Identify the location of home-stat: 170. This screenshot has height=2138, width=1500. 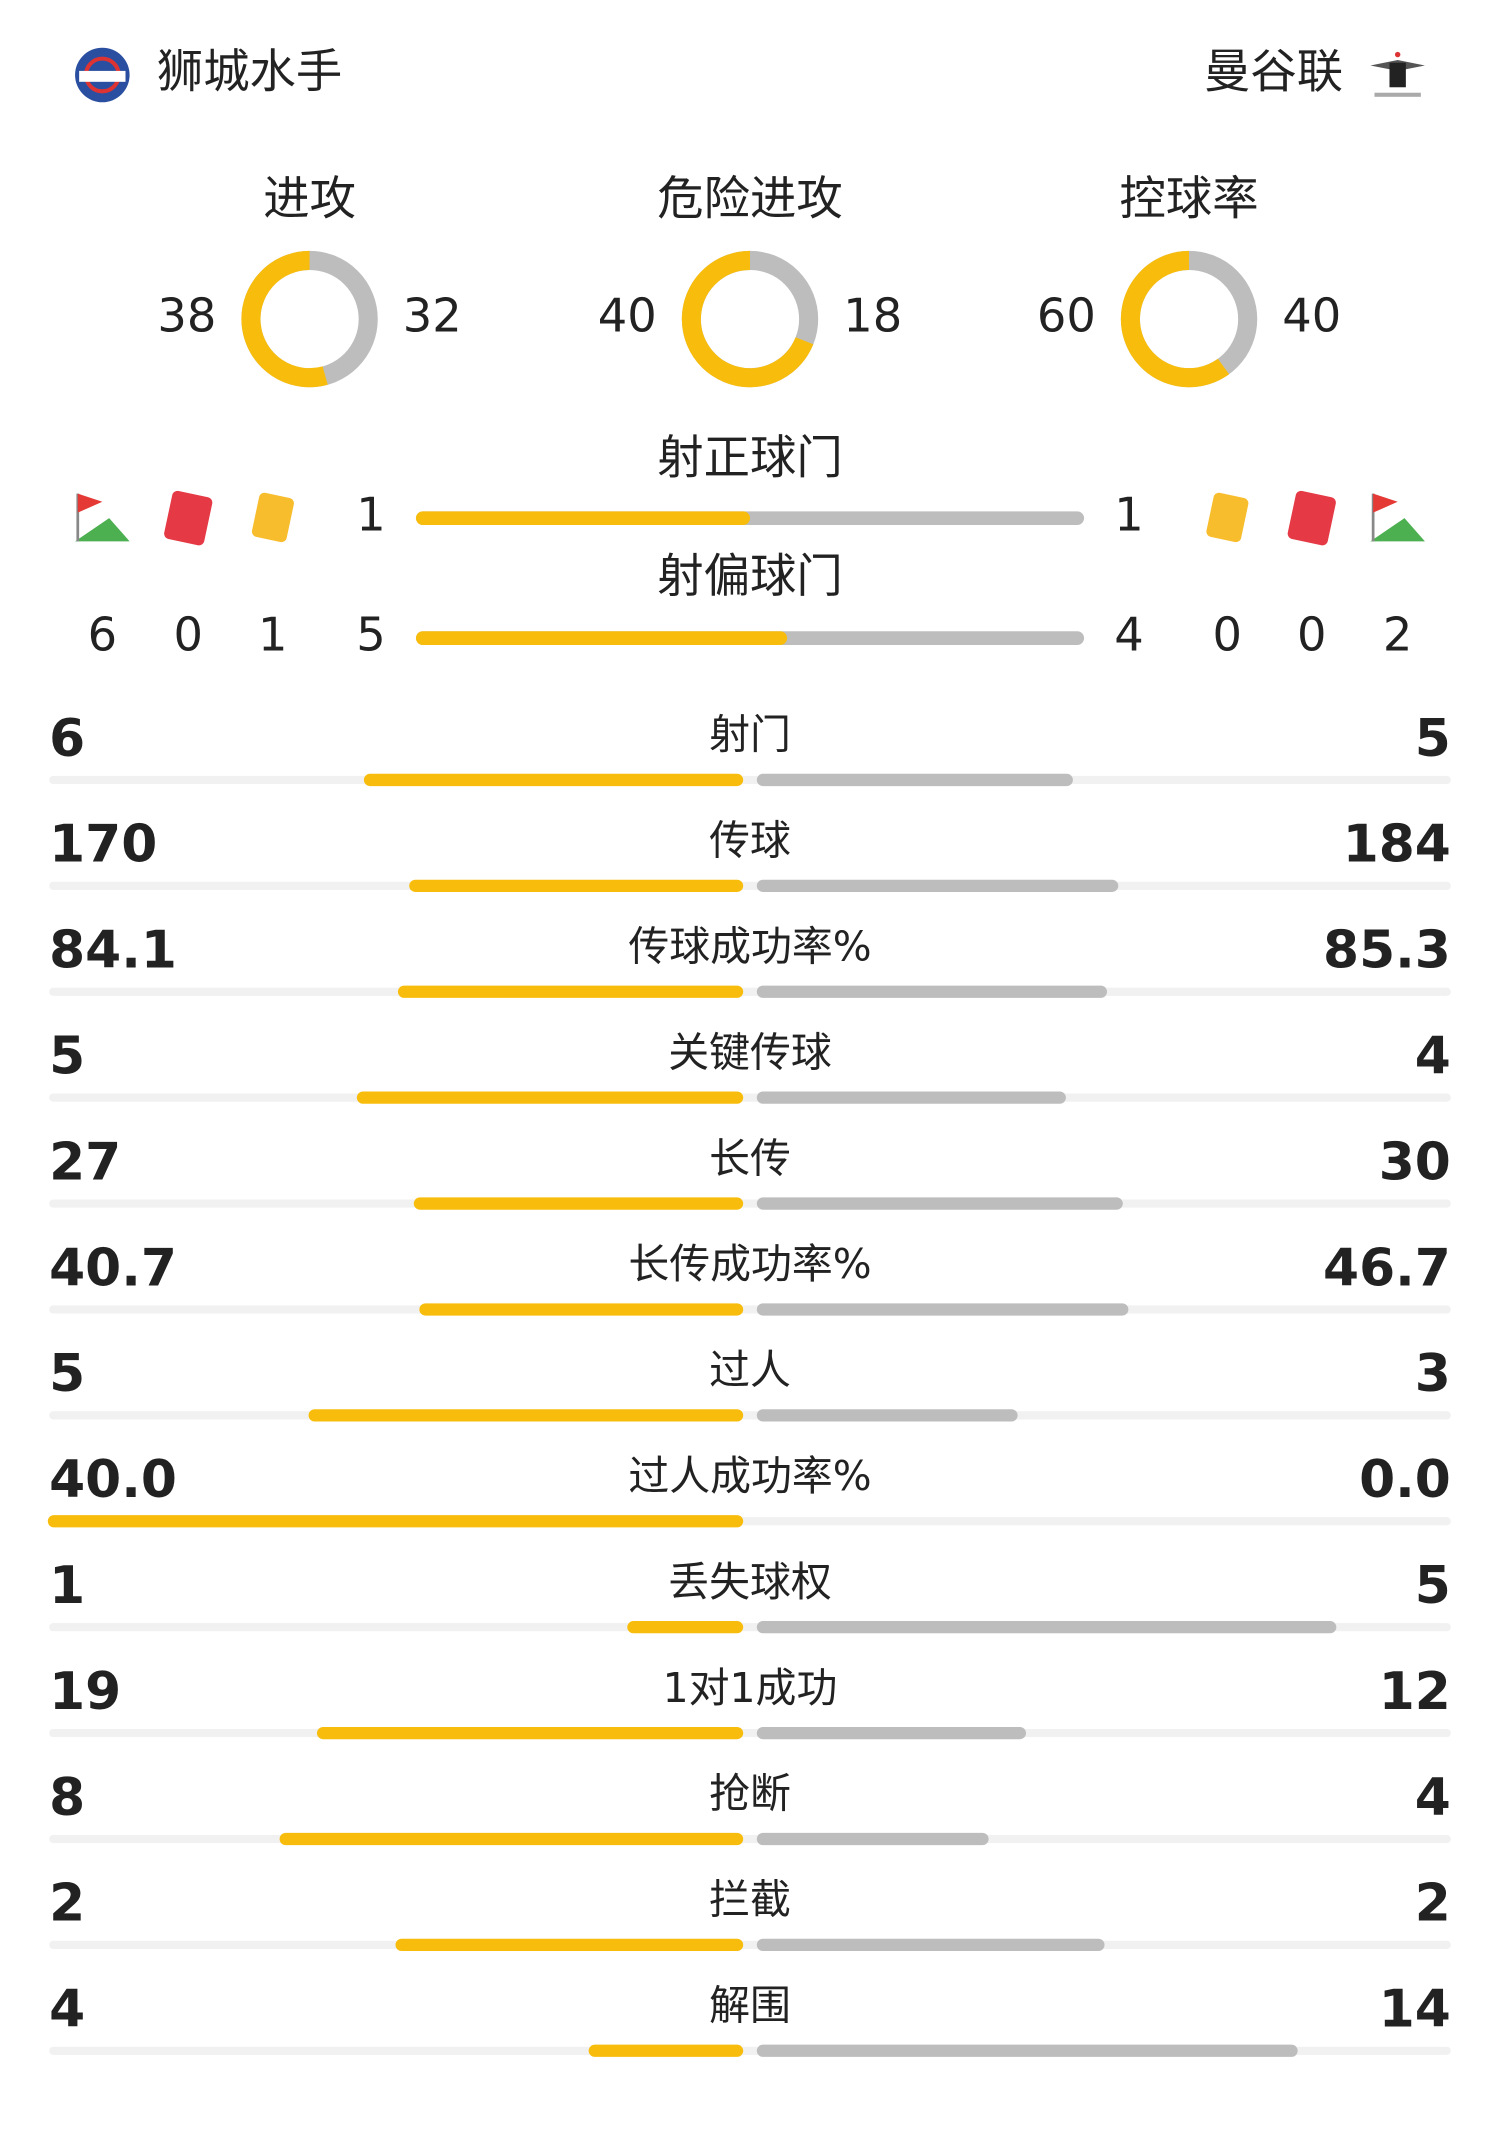
(103, 845).